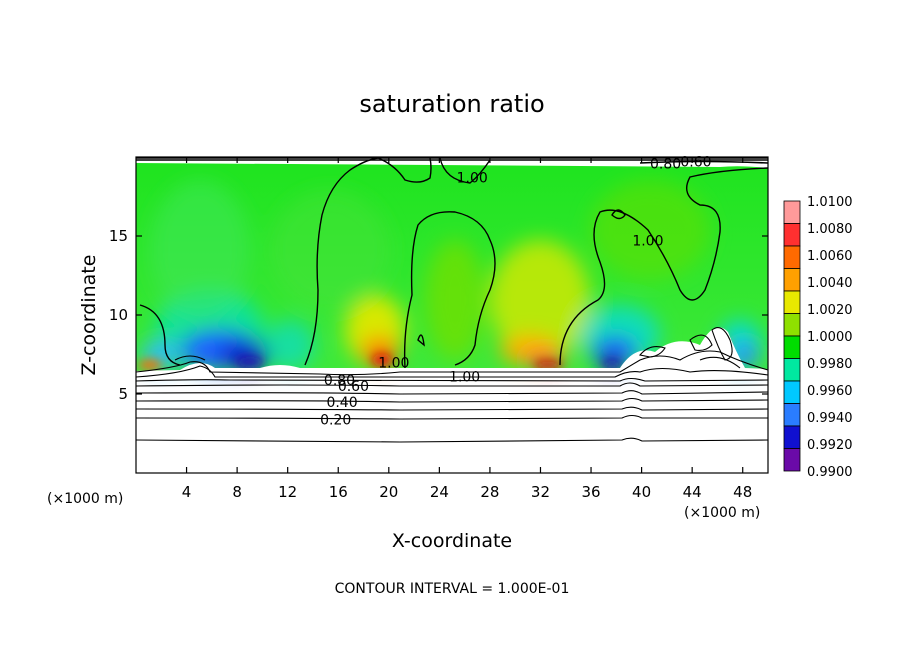  I want to click on contour-interval: CONTOUR INTERVAL = 1.000E-01, so click(452, 589).